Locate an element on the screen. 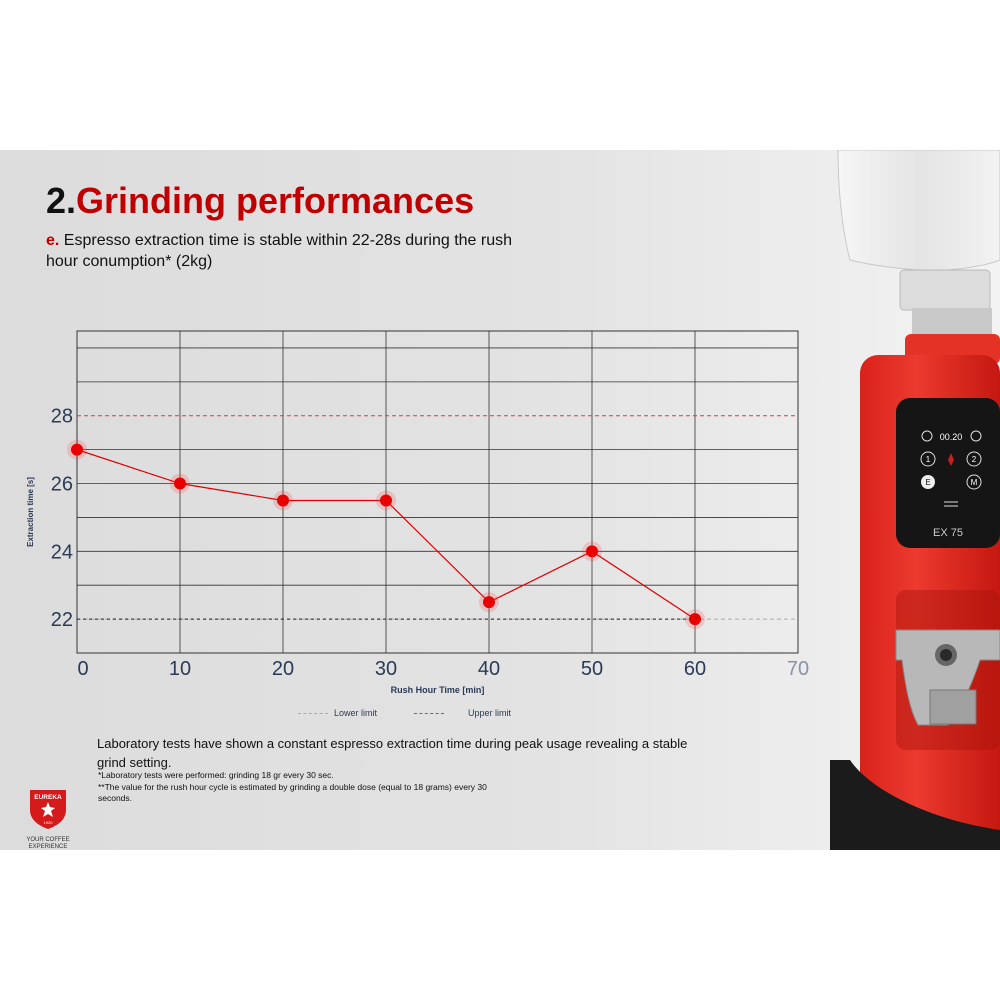 The width and height of the screenshot is (1000, 1000). title-number: 2. is located at coordinates (61, 200).